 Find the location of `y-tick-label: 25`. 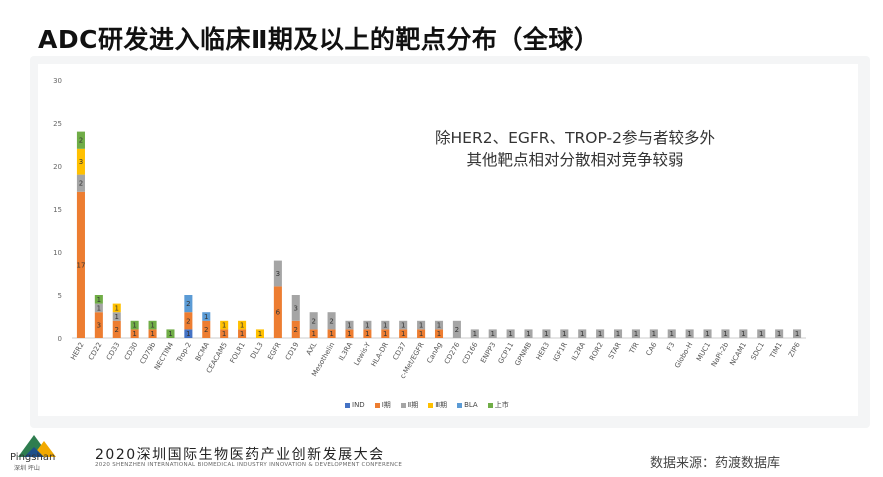

y-tick-label: 25 is located at coordinates (57, 124).